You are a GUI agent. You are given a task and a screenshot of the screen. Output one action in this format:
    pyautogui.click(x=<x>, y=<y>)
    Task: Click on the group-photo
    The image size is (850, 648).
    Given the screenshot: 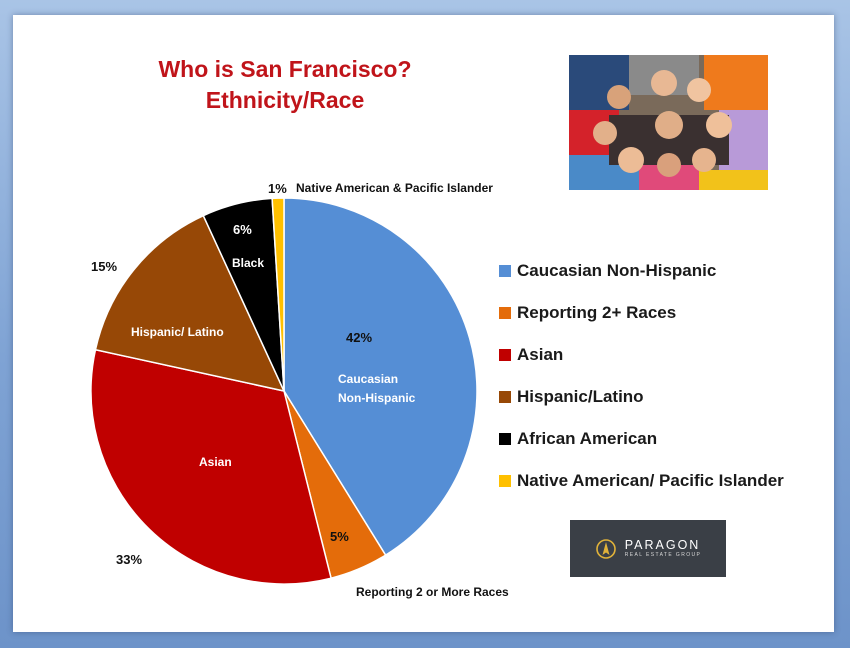 What is the action you would take?
    pyautogui.click(x=668, y=122)
    